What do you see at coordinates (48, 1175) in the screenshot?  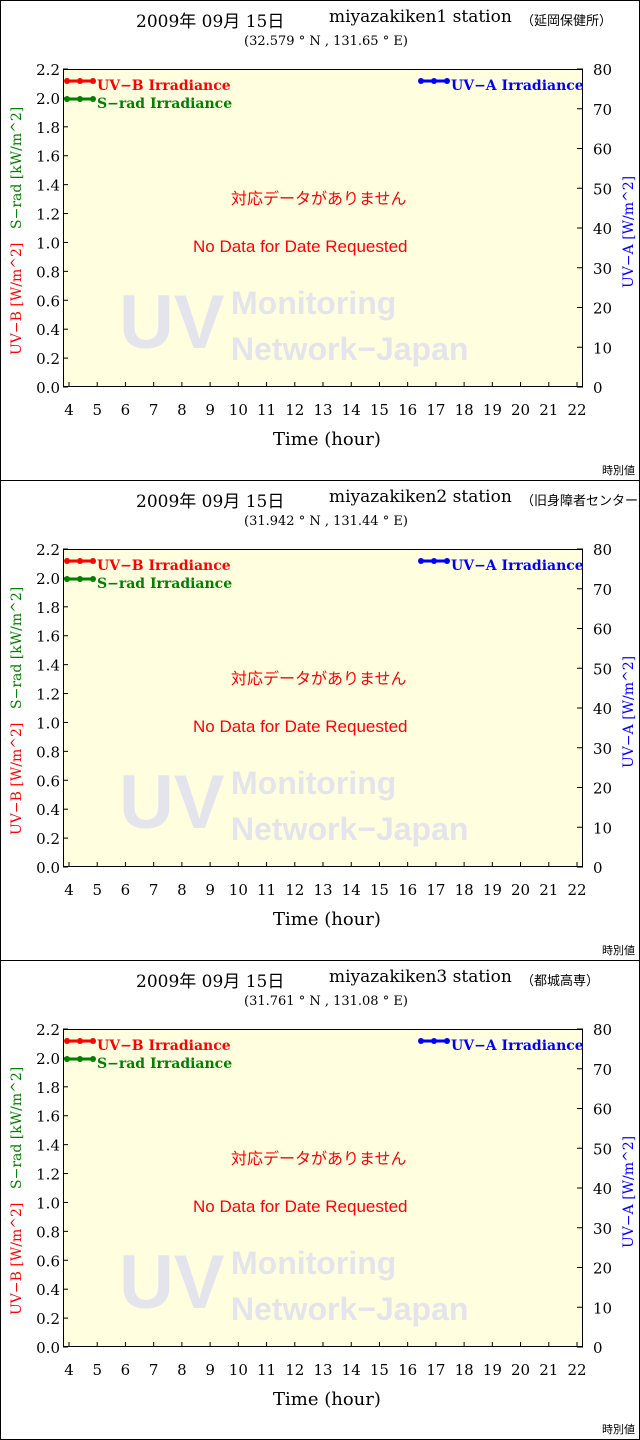 I see `y-left-tick-label: 1.2` at bounding box center [48, 1175].